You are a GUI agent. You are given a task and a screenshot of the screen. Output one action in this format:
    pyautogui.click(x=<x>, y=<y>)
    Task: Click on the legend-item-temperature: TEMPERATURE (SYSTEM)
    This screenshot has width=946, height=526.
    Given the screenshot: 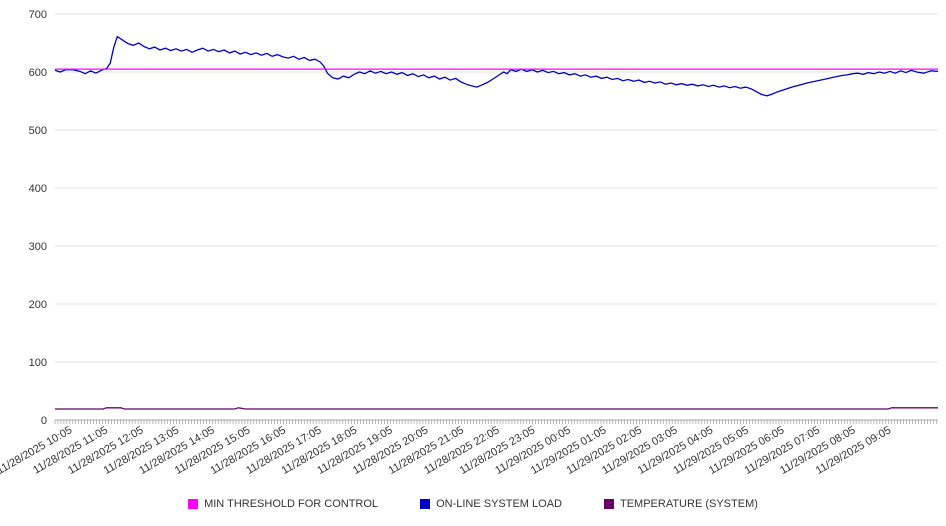 What is the action you would take?
    pyautogui.click(x=680, y=504)
    